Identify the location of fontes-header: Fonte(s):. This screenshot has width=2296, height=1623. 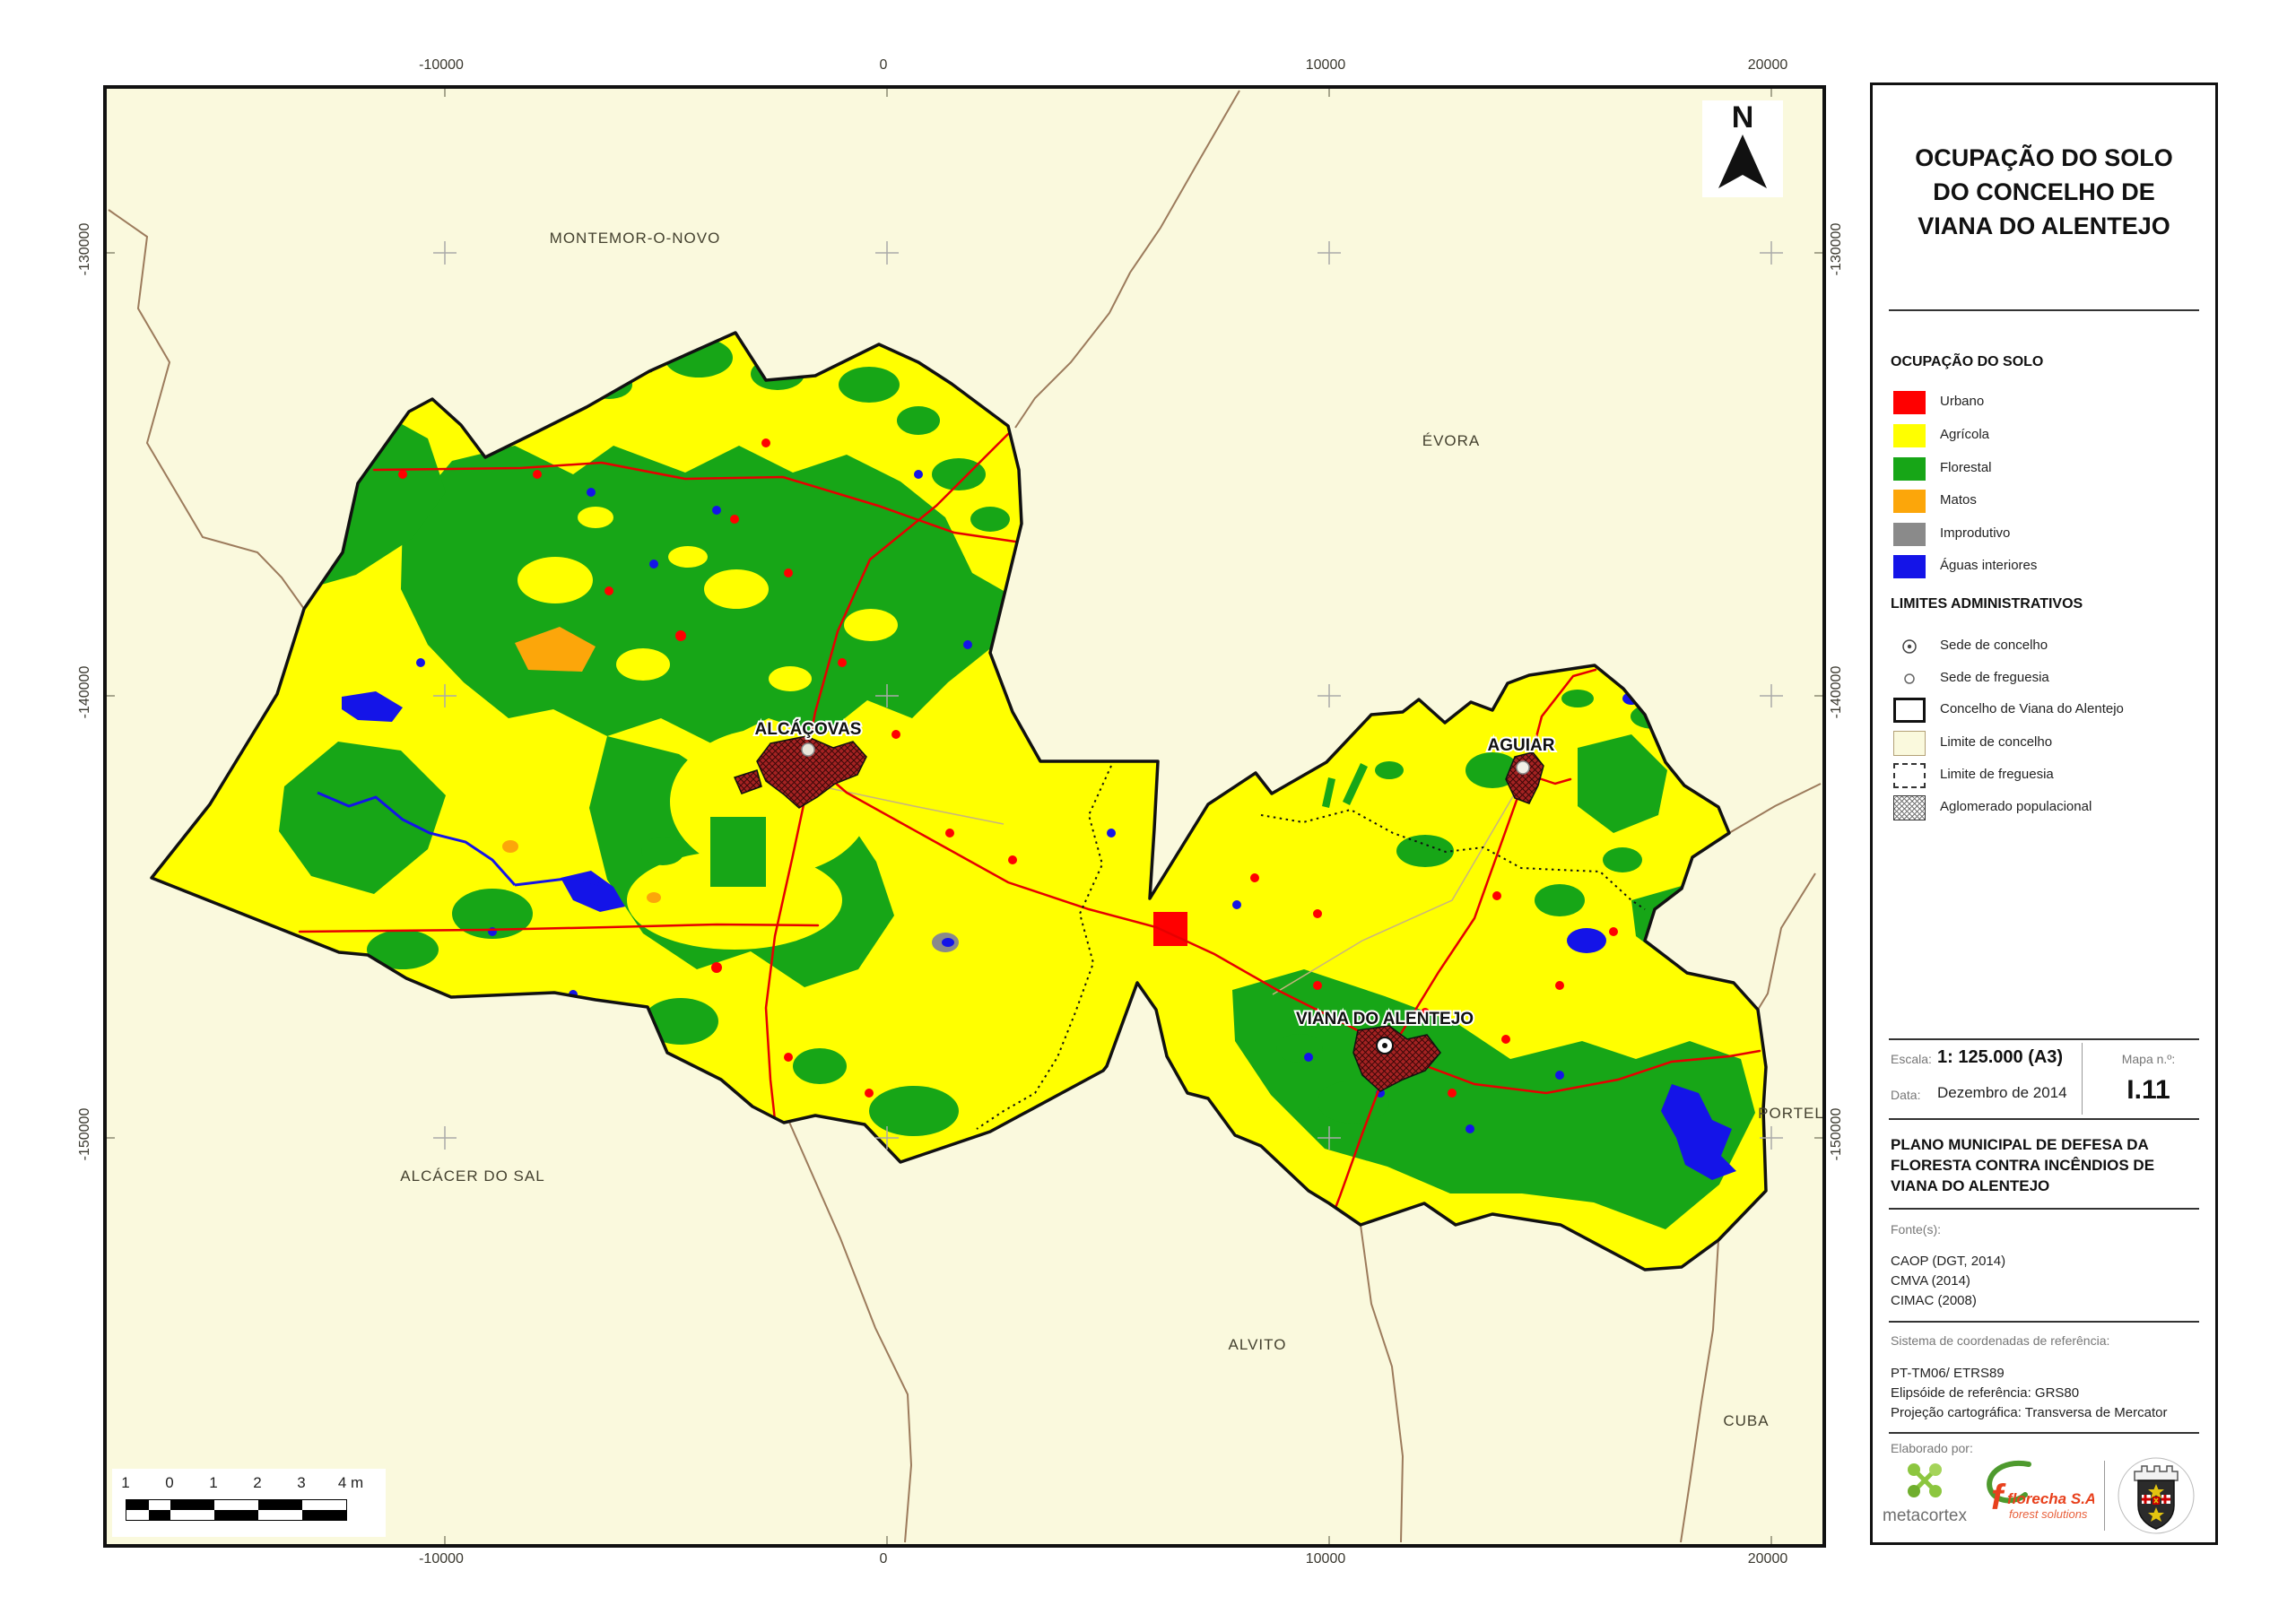
(1916, 1229).